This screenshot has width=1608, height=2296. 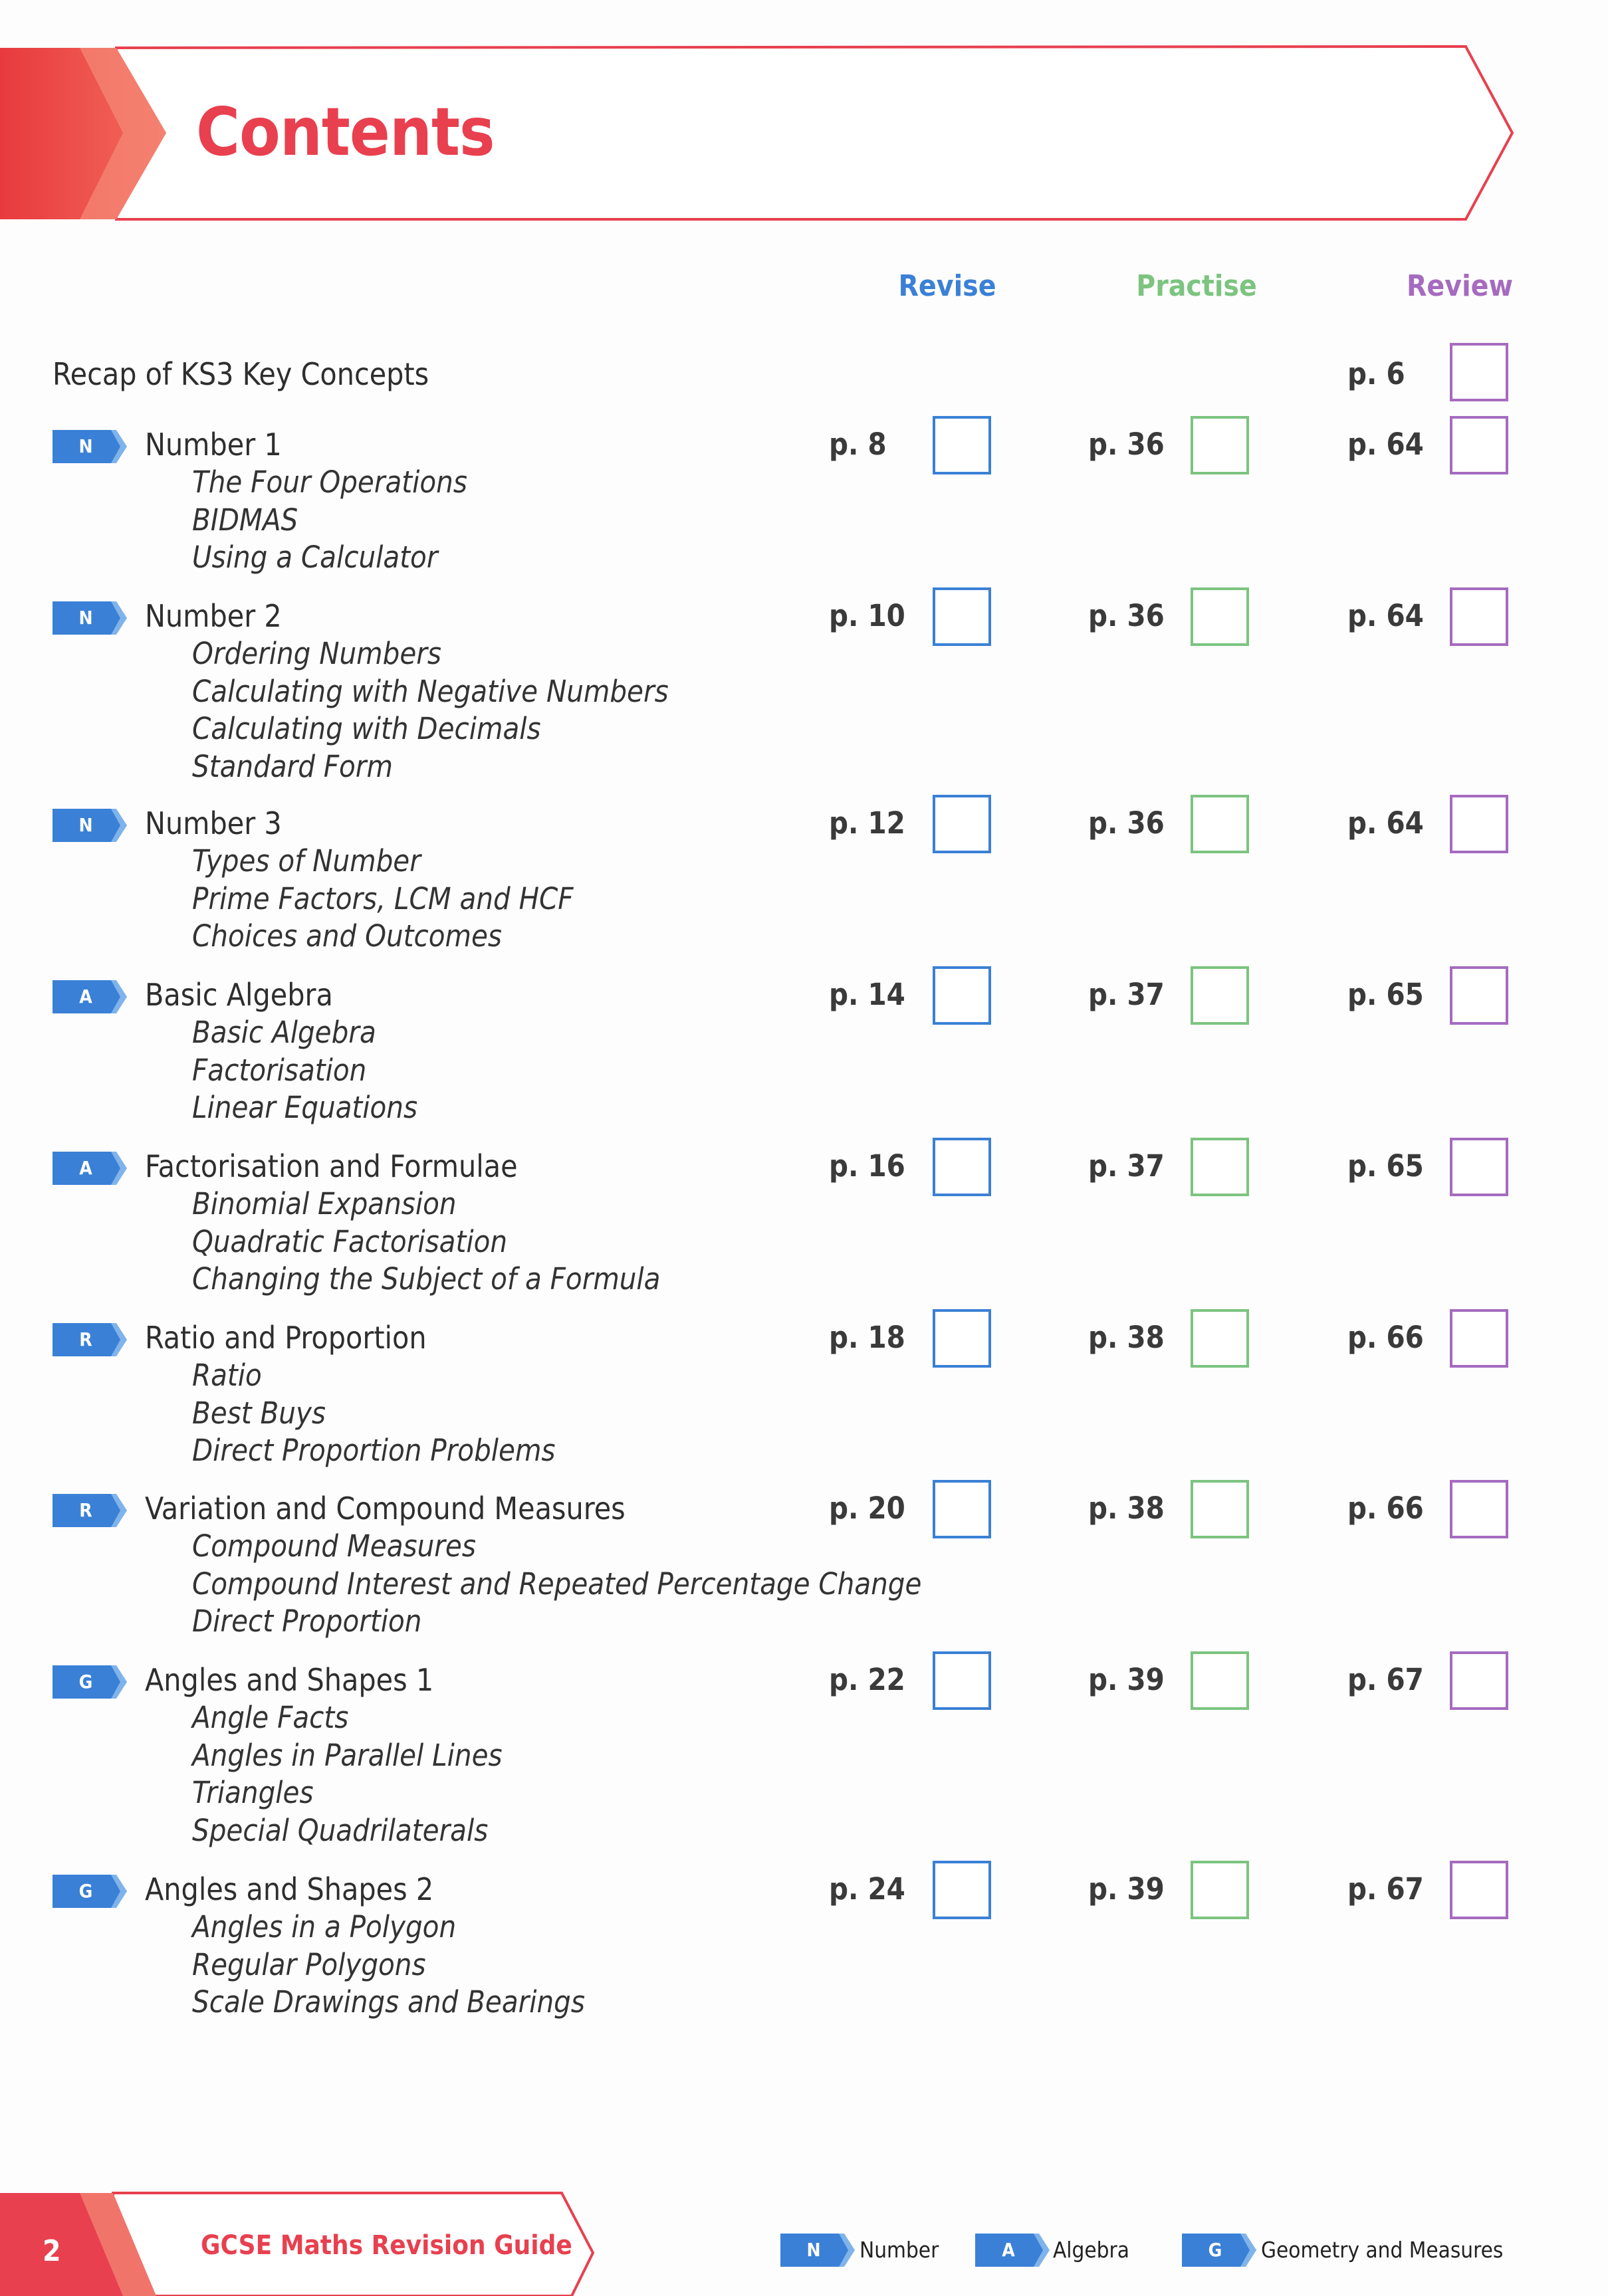 I want to click on legend-label: Number, so click(x=899, y=2250).